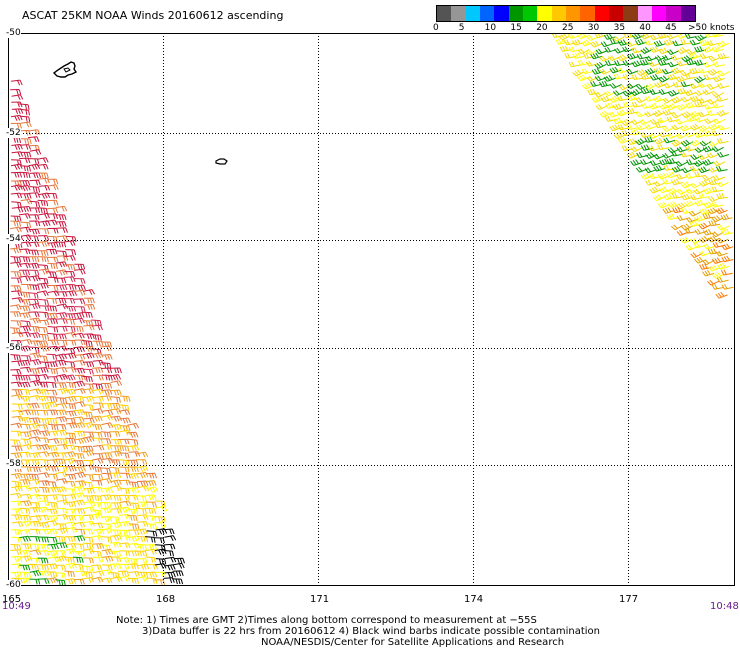 This screenshot has width=740, height=650. Describe the element at coordinates (671, 28) in the screenshot. I see `legend-tick-9: 45` at that location.